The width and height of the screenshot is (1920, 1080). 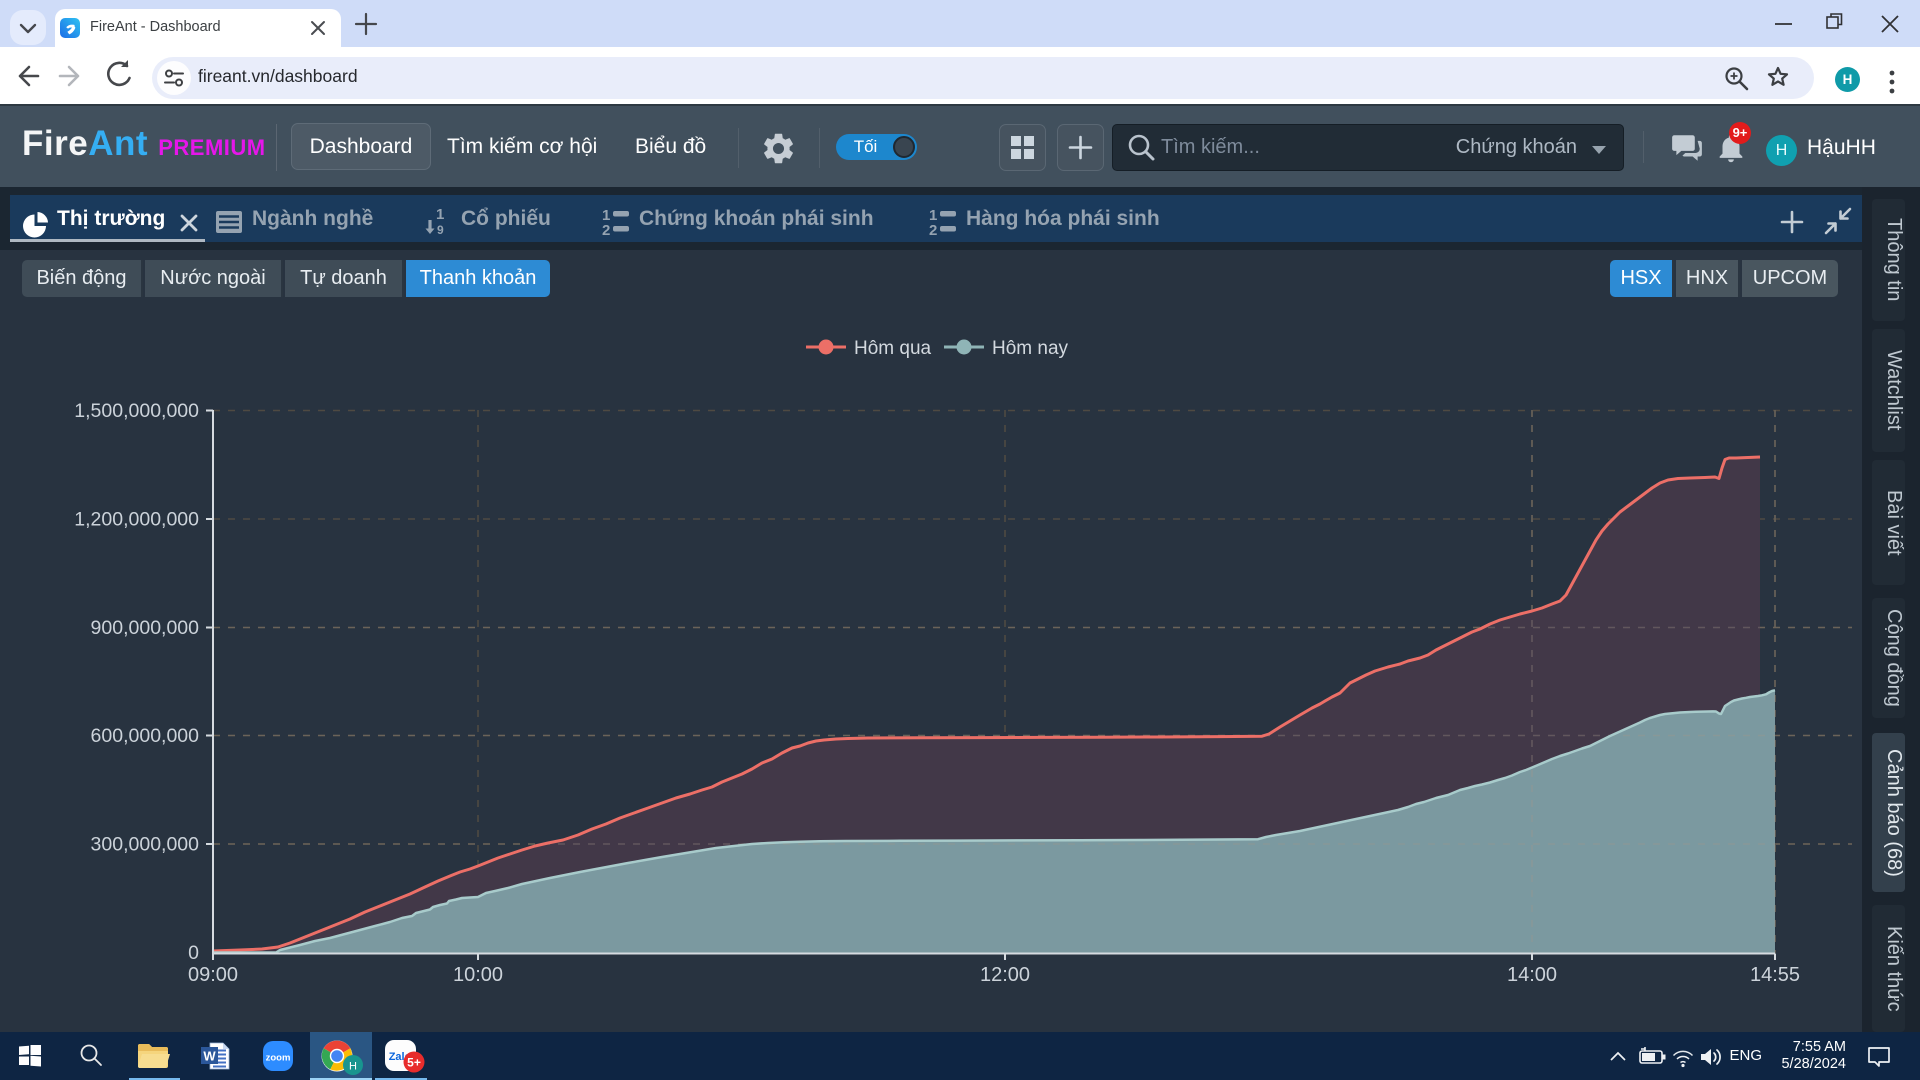 I want to click on svg-text: Hôm qua, so click(x=893, y=348).